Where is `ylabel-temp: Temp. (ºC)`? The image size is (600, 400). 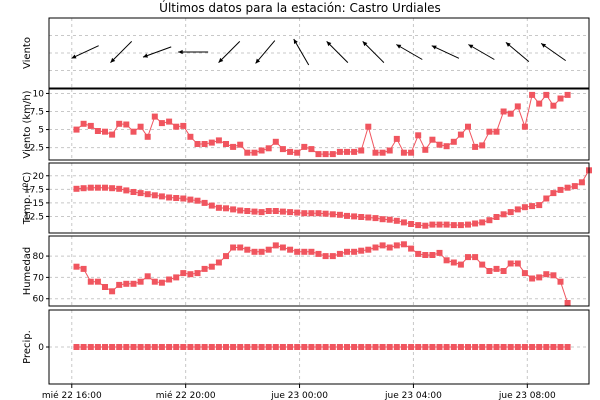 ylabel-temp: Temp. (ºC) is located at coordinates (27, 199).